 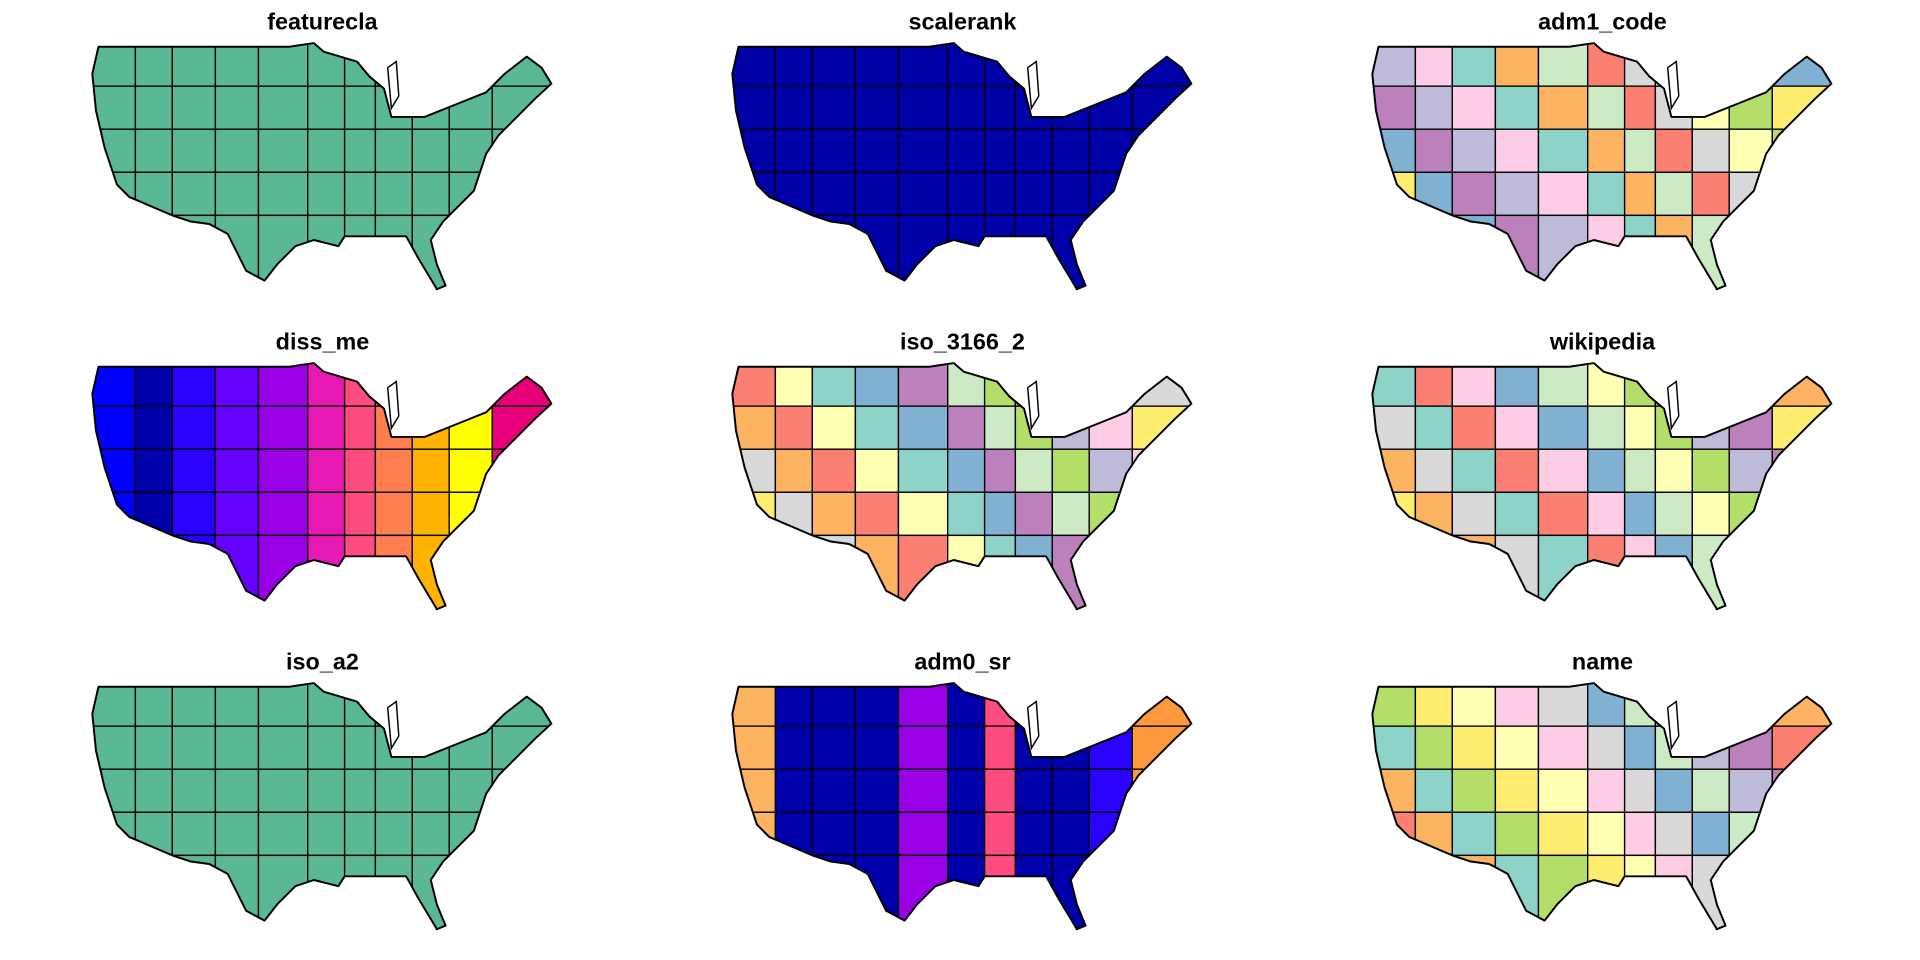 I want to click on panel-title: diss_me, so click(x=323, y=342).